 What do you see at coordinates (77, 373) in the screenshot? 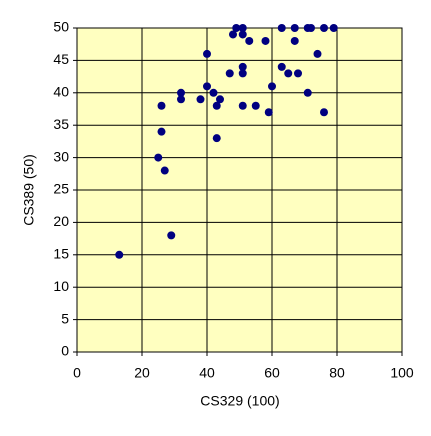
I see `x-tick-label: 0` at bounding box center [77, 373].